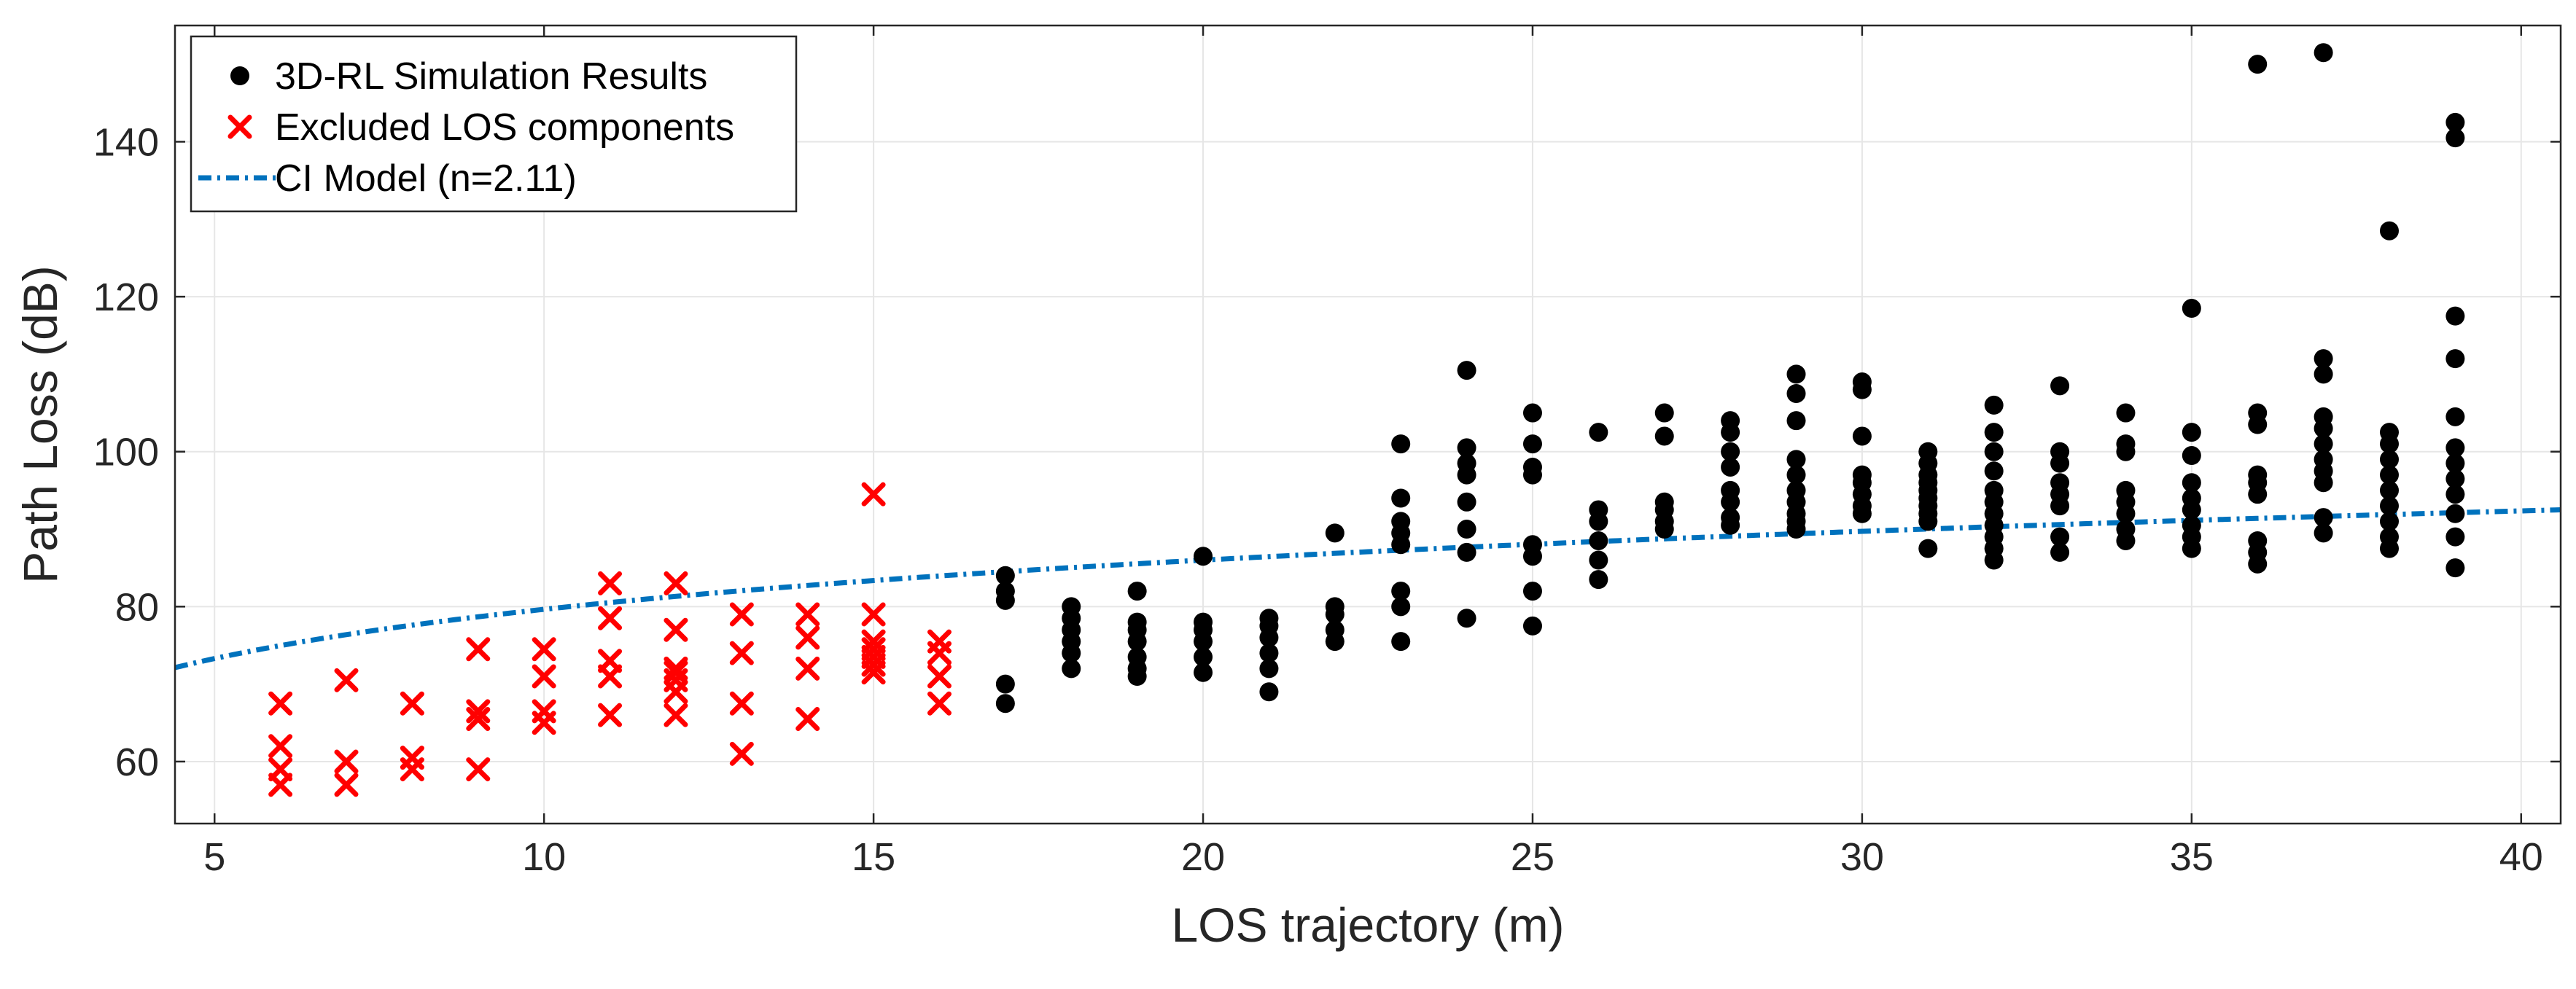 The width and height of the screenshot is (2576, 989). Describe the element at coordinates (873, 857) in the screenshot. I see `x-tick-label: 15` at that location.